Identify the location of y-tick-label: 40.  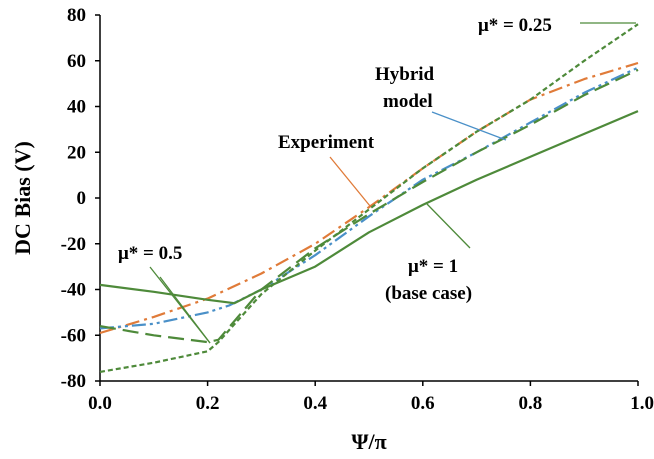
(76, 107).